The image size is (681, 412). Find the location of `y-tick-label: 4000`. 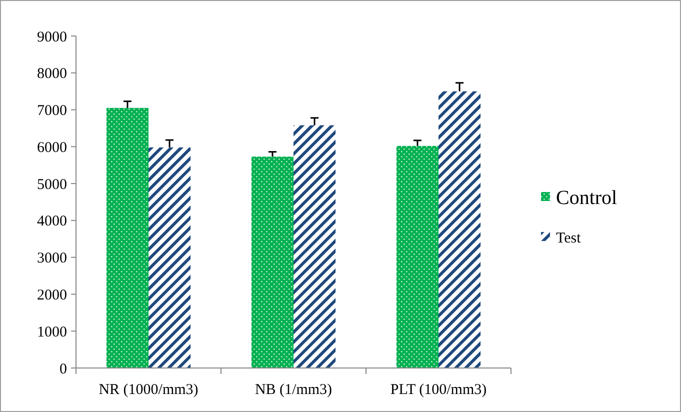

y-tick-label: 4000 is located at coordinates (52, 222).